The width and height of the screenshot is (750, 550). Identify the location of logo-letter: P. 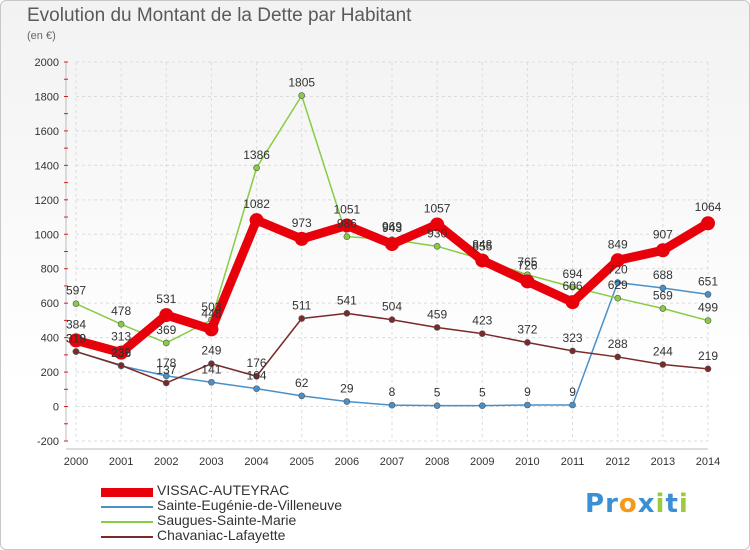
(595, 504).